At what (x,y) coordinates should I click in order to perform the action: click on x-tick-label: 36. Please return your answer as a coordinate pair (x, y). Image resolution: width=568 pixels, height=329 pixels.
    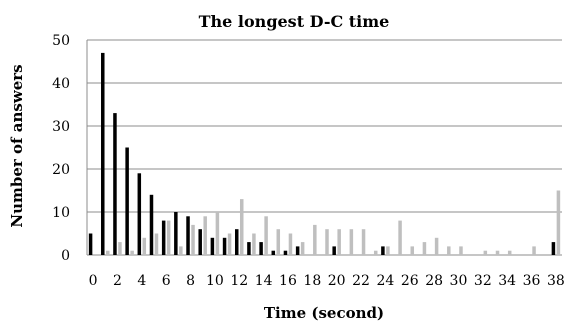
    Looking at the image, I should click on (532, 281).